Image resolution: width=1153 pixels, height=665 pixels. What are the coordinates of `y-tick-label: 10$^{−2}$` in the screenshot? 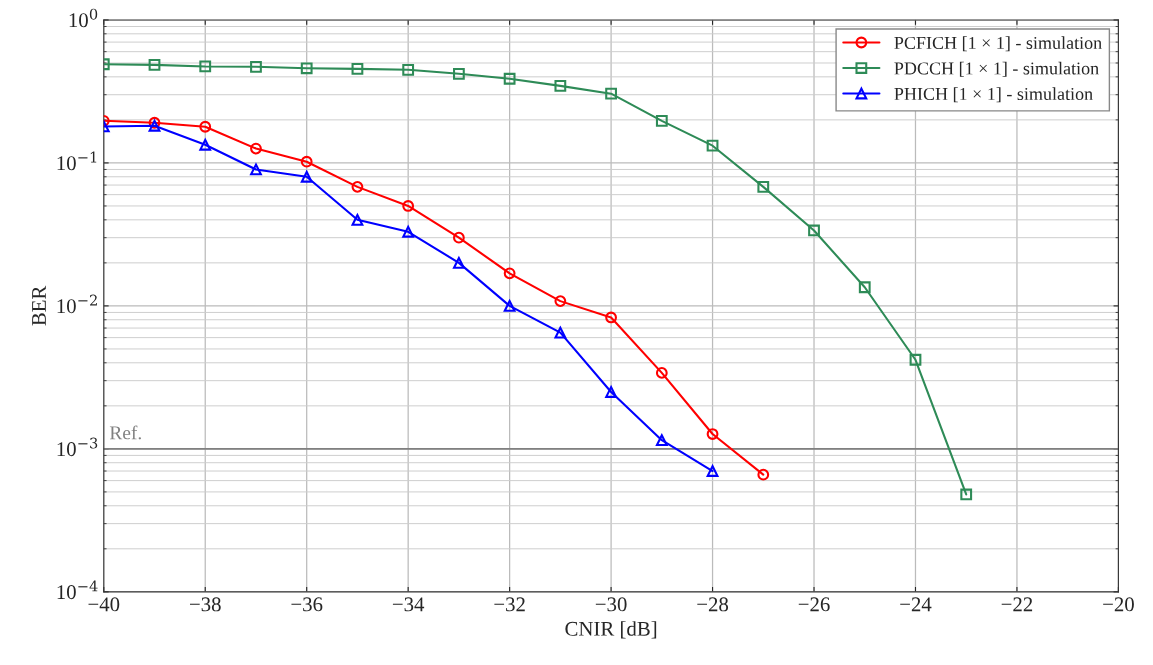 It's located at (77, 304).